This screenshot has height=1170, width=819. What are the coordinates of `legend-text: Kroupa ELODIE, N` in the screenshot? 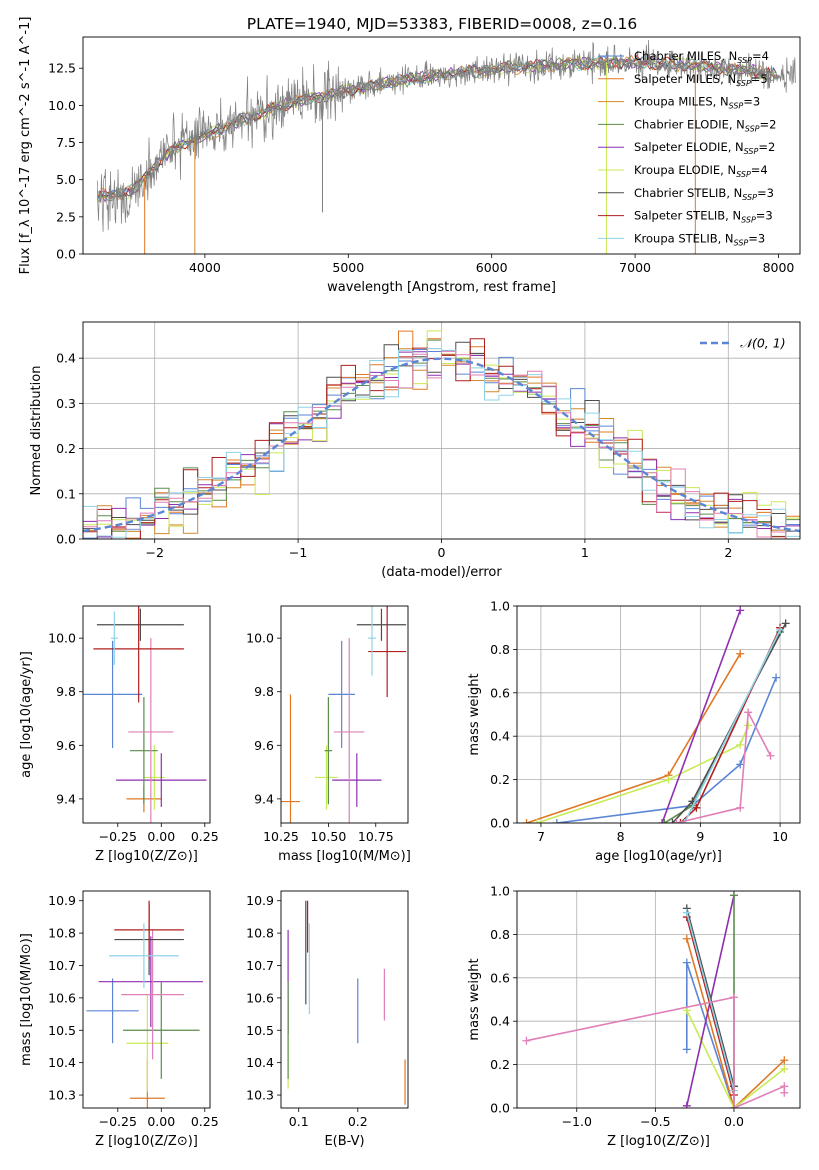 It's located at (685, 170).